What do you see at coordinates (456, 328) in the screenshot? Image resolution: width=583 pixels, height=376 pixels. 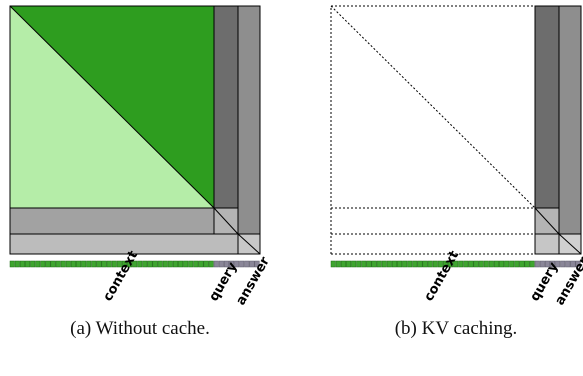 I see `caption-kv-caching: (b) KV caching.` at bounding box center [456, 328].